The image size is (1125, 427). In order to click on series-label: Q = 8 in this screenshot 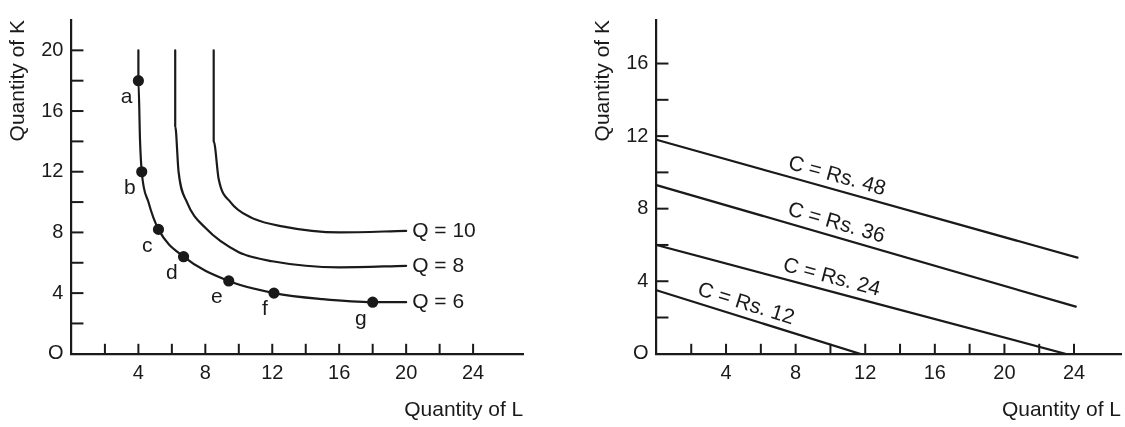, I will do `click(438, 264)`.